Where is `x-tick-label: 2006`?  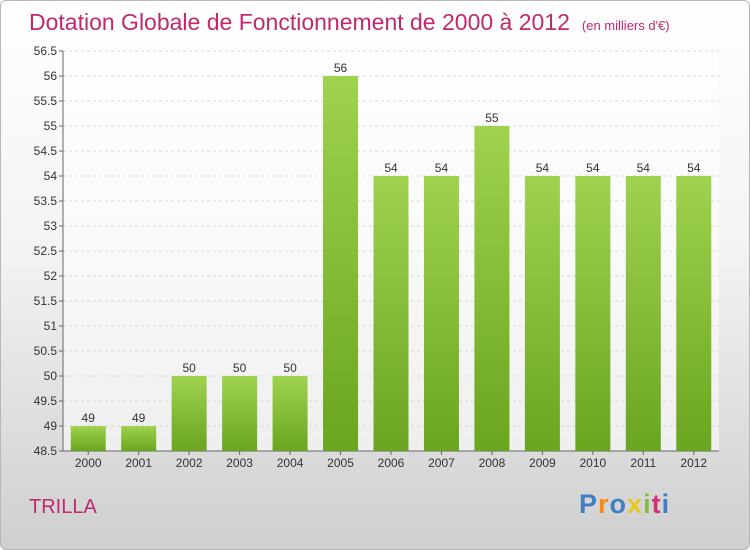
x-tick-label: 2006 is located at coordinates (391, 463).